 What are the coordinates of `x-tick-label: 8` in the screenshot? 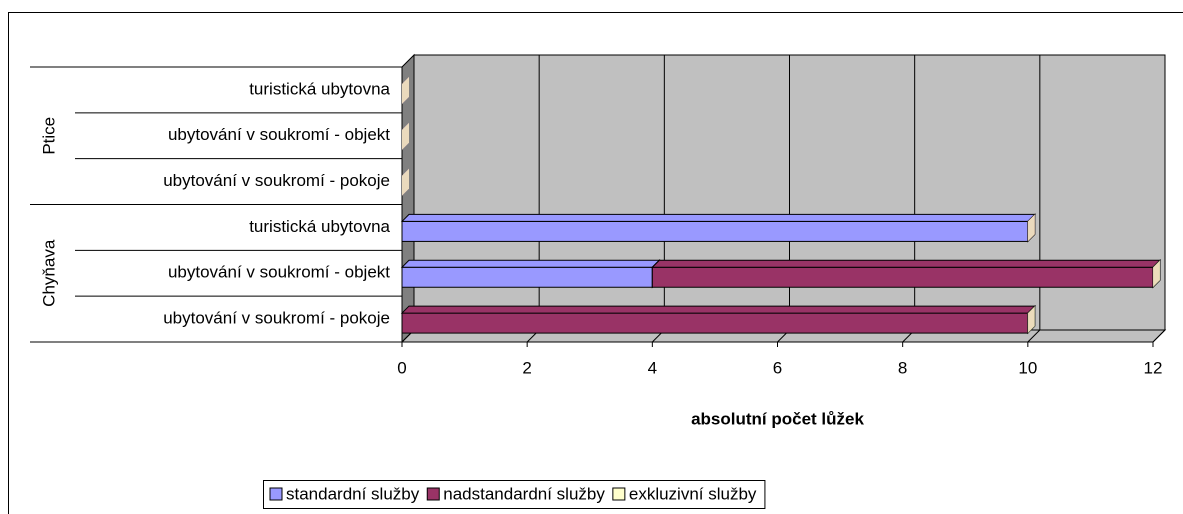 It's located at (902, 367).